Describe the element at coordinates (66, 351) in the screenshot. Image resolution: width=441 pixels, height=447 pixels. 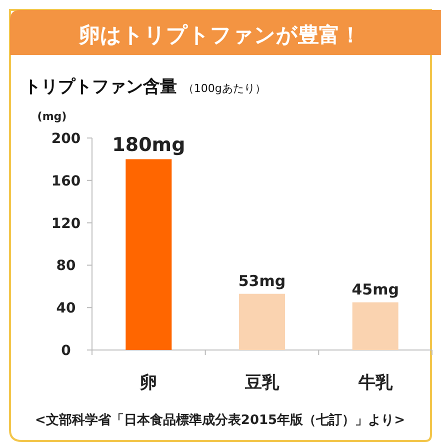
I see `y-tick-label: 0` at that location.